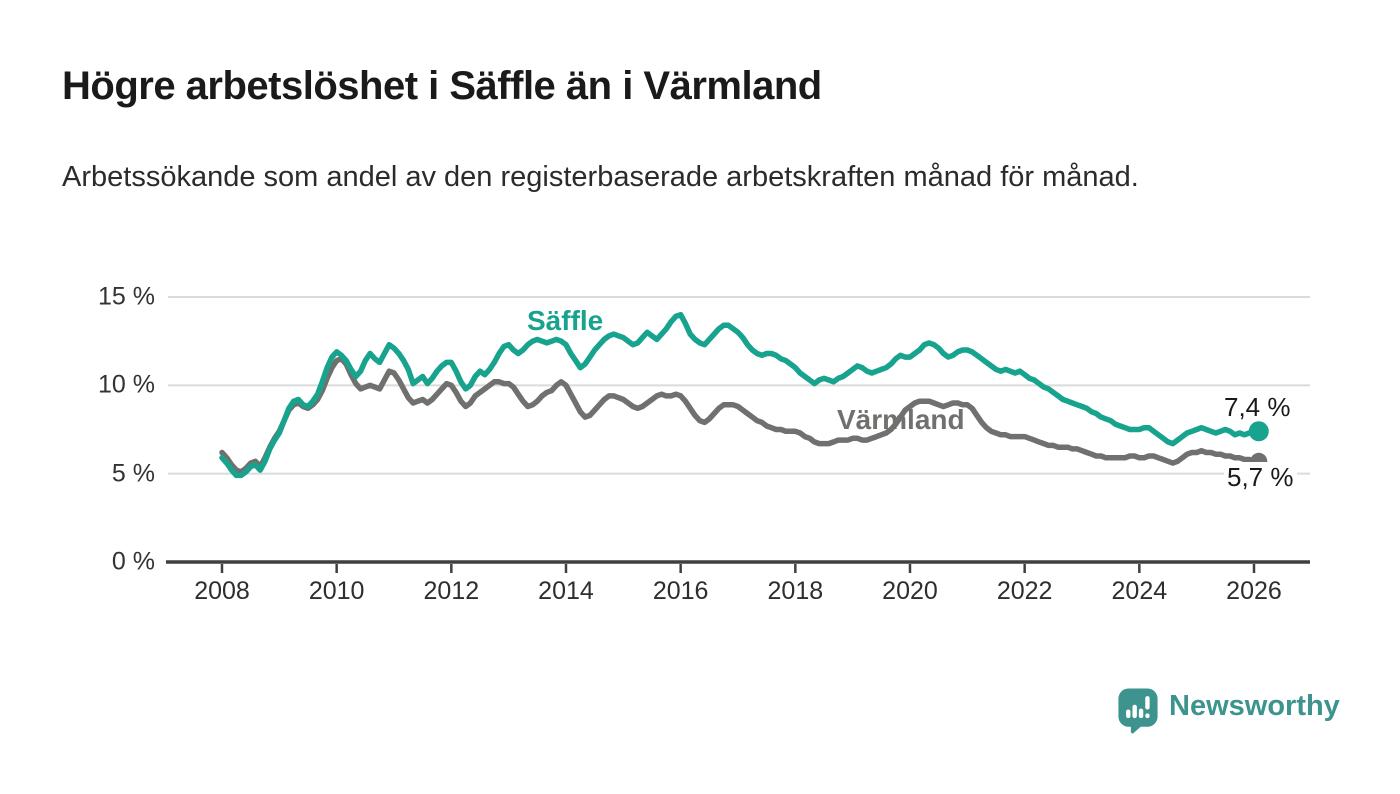 The width and height of the screenshot is (1400, 794). What do you see at coordinates (1260, 477) in the screenshot?
I see `end-value-varmland: 5,7 %` at bounding box center [1260, 477].